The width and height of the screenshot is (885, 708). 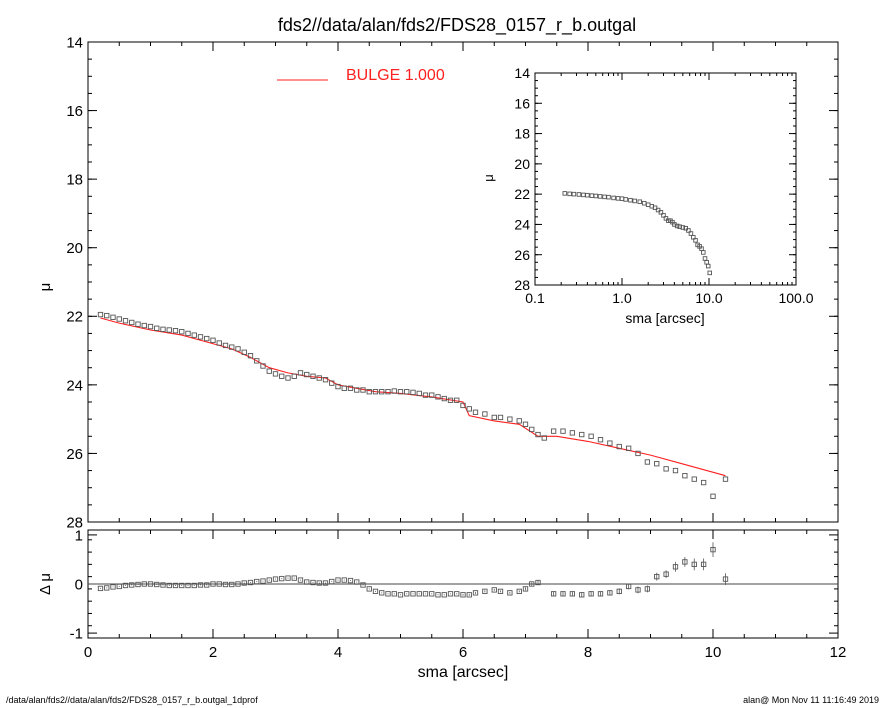 I want to click on inset-plot-marks: 14 16 18 20 22 24 26 280.1 1.0 10.0 100.0, so click(x=663, y=185).